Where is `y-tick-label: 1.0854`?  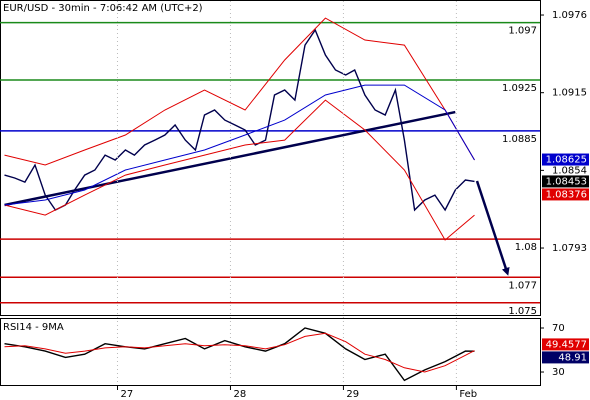
y-tick-label: 1.0854 is located at coordinates (569, 170).